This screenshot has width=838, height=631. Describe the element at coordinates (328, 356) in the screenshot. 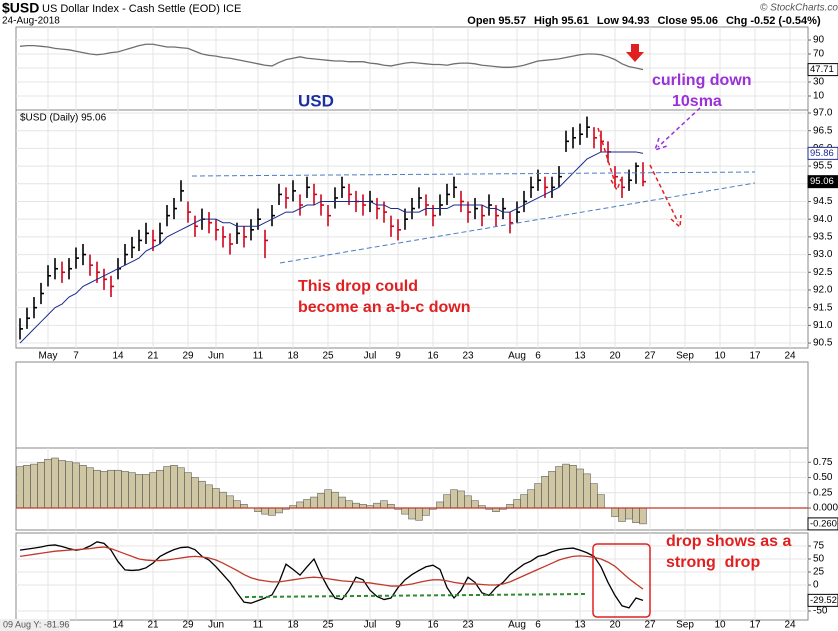

I see `x-tick-label: 25` at that location.